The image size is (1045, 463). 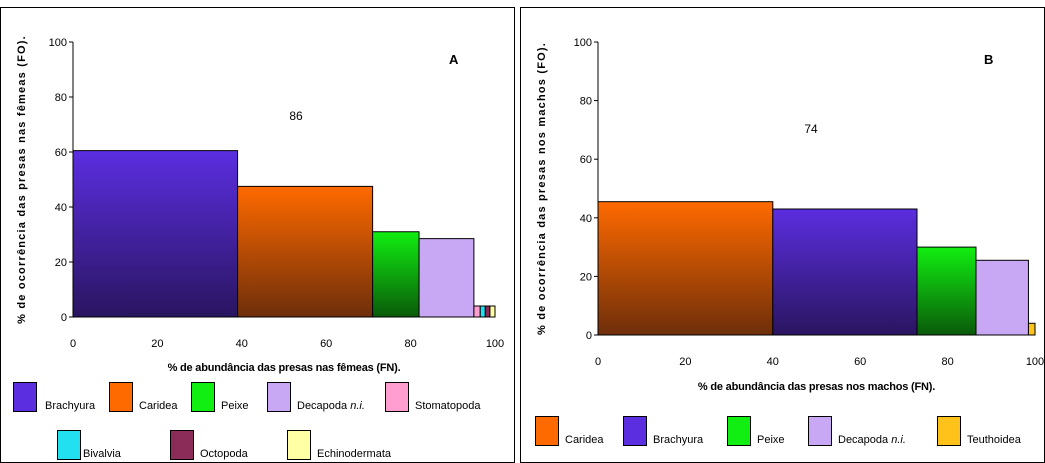 I want to click on chart-a-bar-decapoda-n-i, so click(x=446, y=278).